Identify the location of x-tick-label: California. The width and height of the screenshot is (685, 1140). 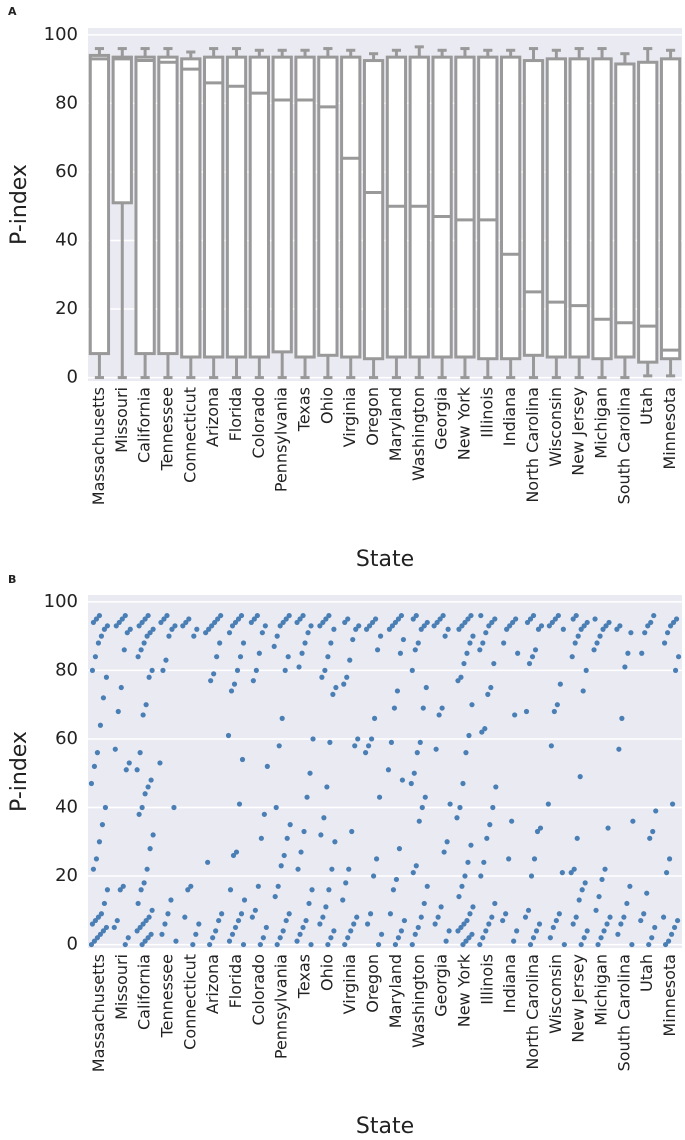
(144, 992).